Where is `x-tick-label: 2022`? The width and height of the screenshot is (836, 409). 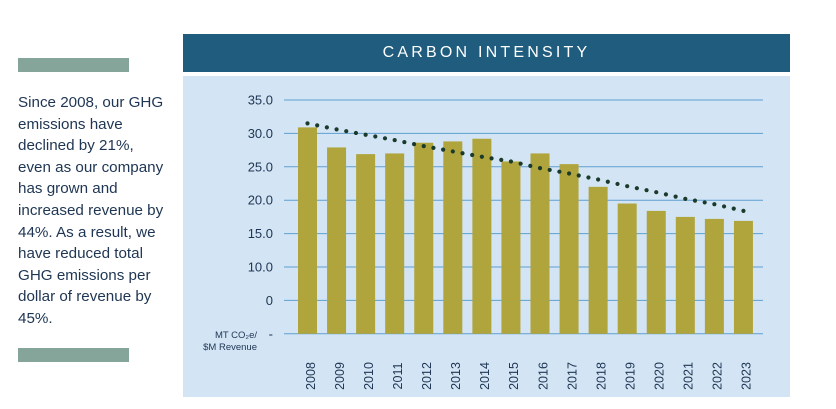 x-tick-label: 2022 is located at coordinates (718, 376).